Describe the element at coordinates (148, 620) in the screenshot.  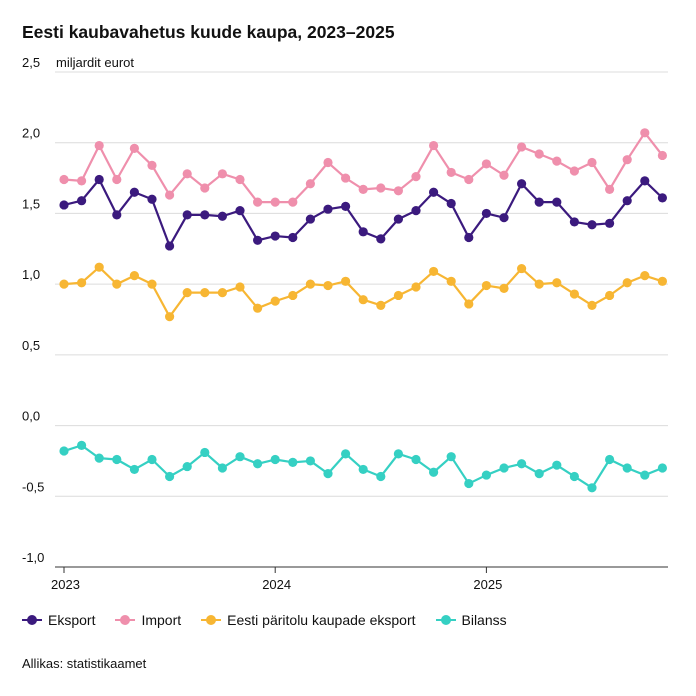
I see `legend-item: Import` at that location.